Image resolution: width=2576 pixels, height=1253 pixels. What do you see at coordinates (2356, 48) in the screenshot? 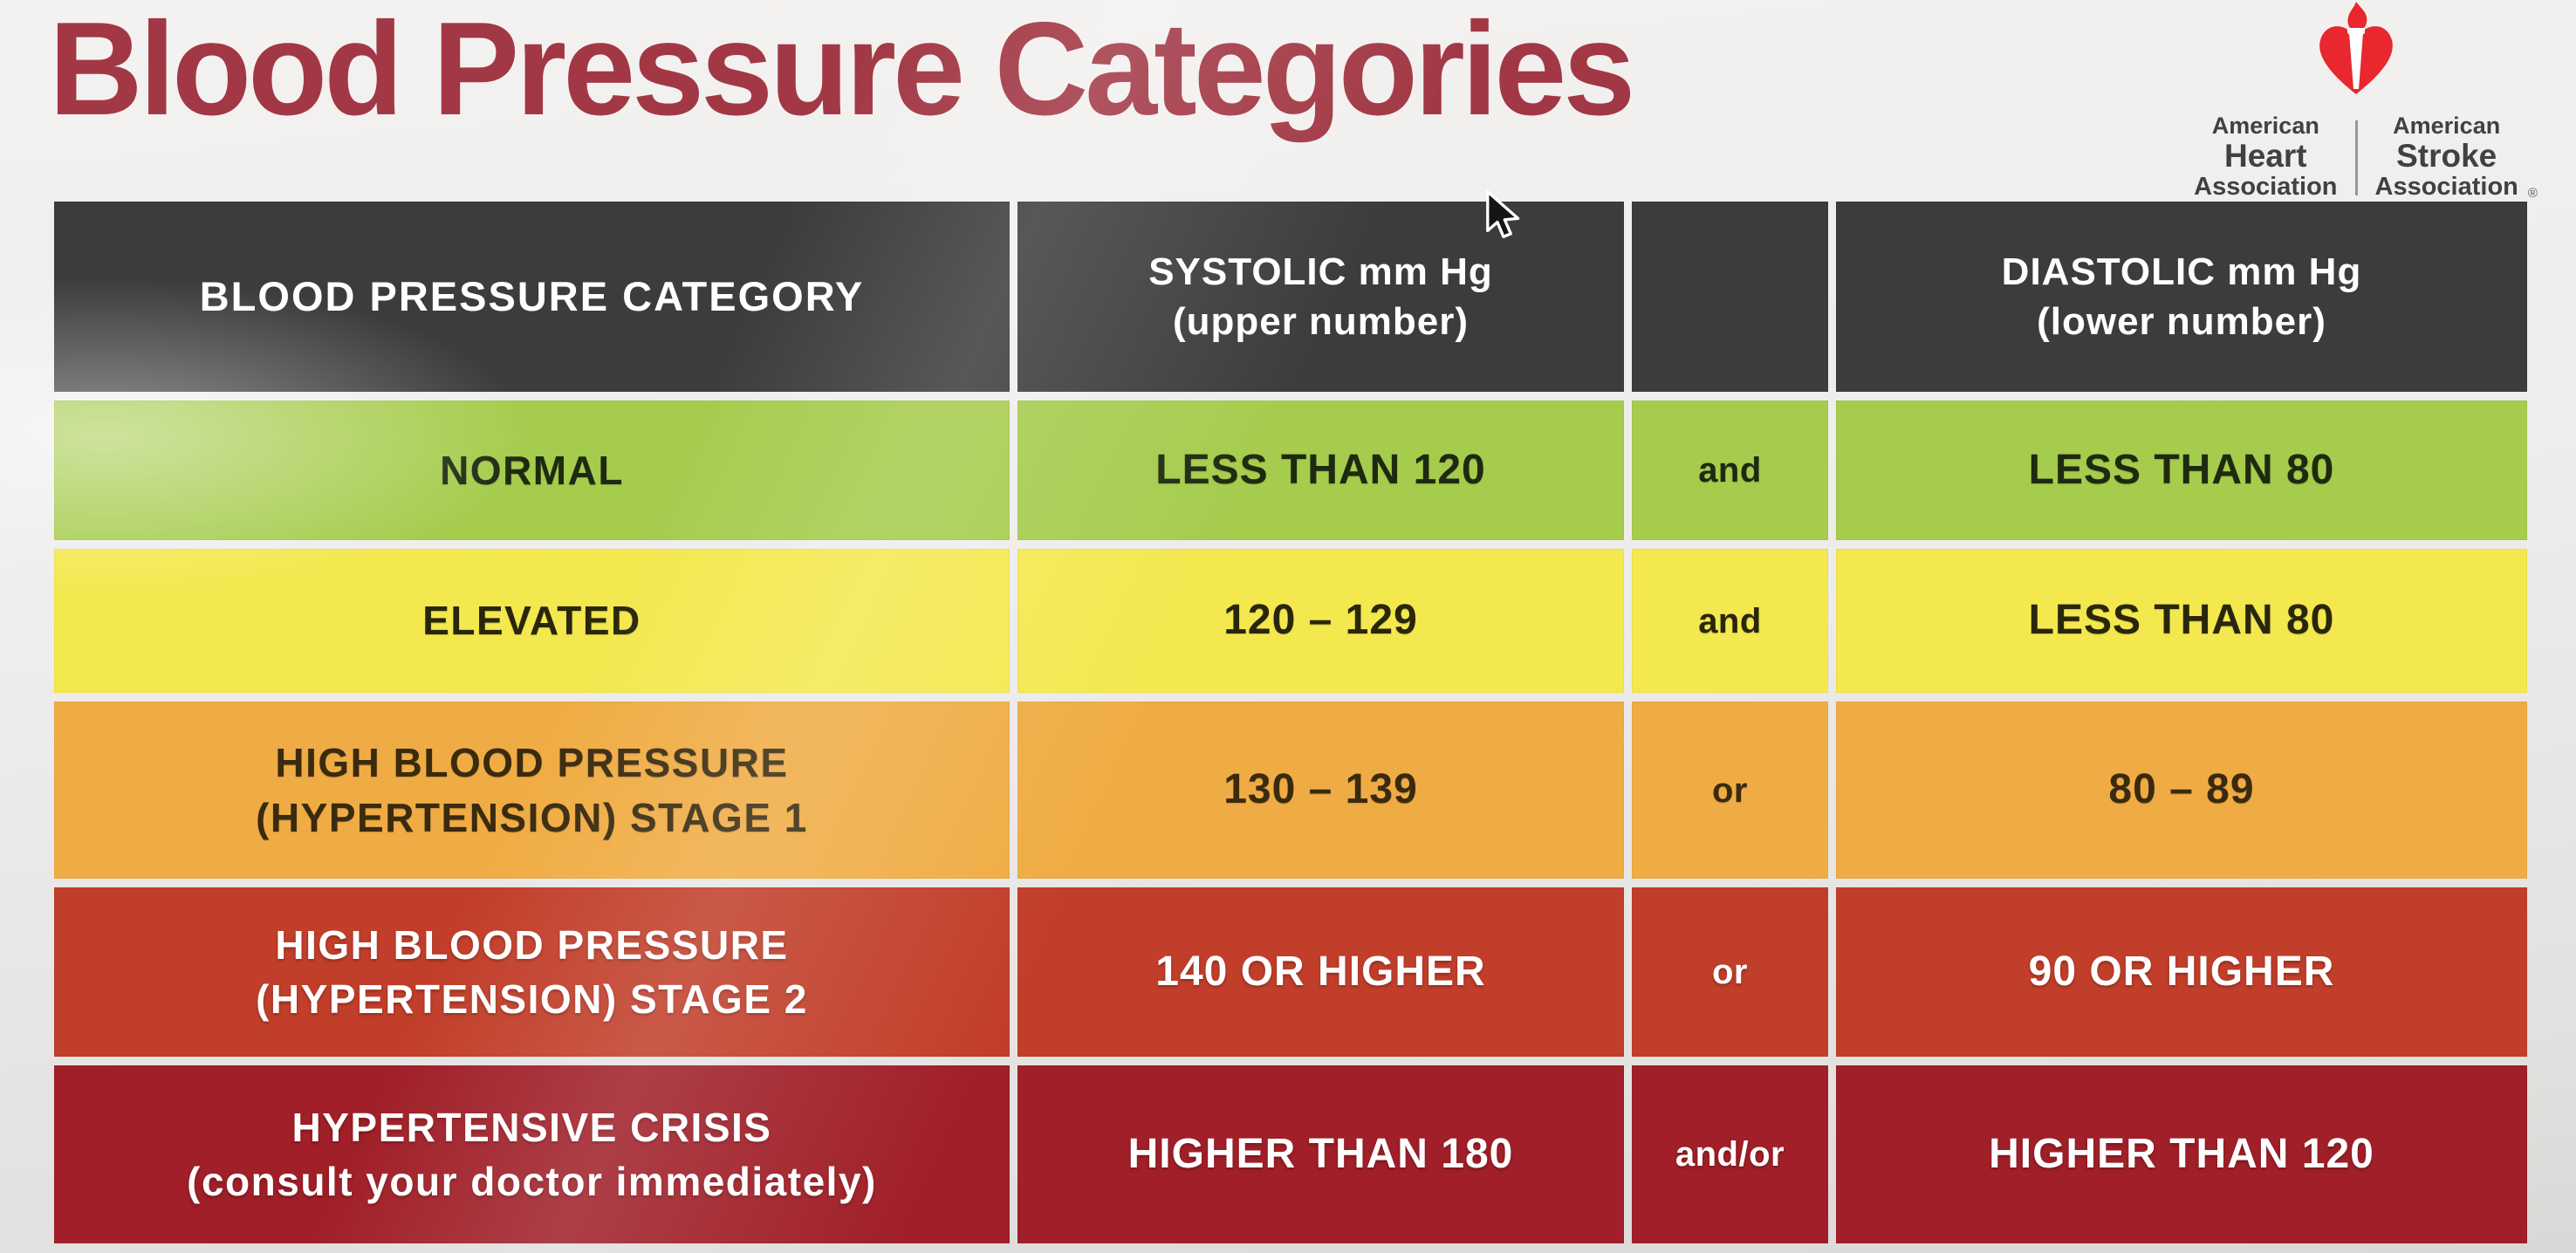
I see `heart-torch-icon` at bounding box center [2356, 48].